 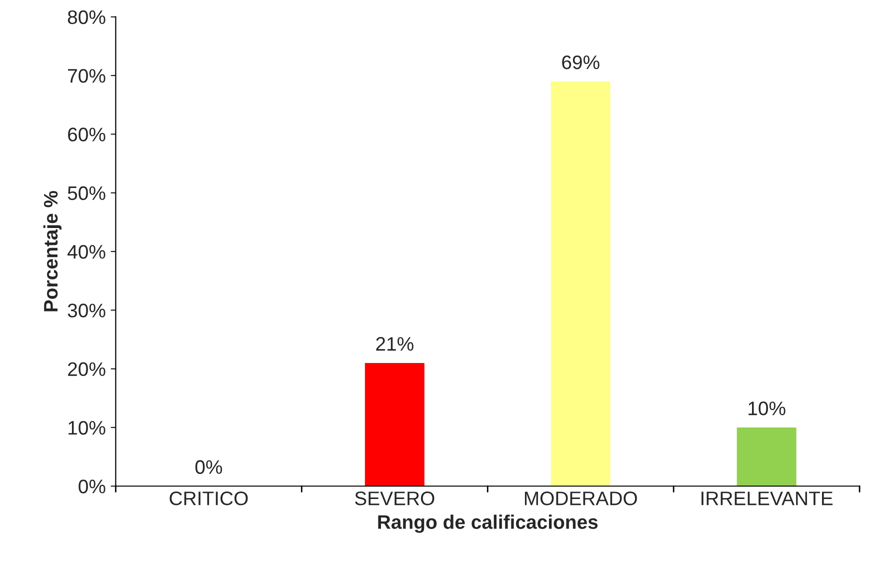 What do you see at coordinates (208, 467) in the screenshot?
I see `data-label: 0%` at bounding box center [208, 467].